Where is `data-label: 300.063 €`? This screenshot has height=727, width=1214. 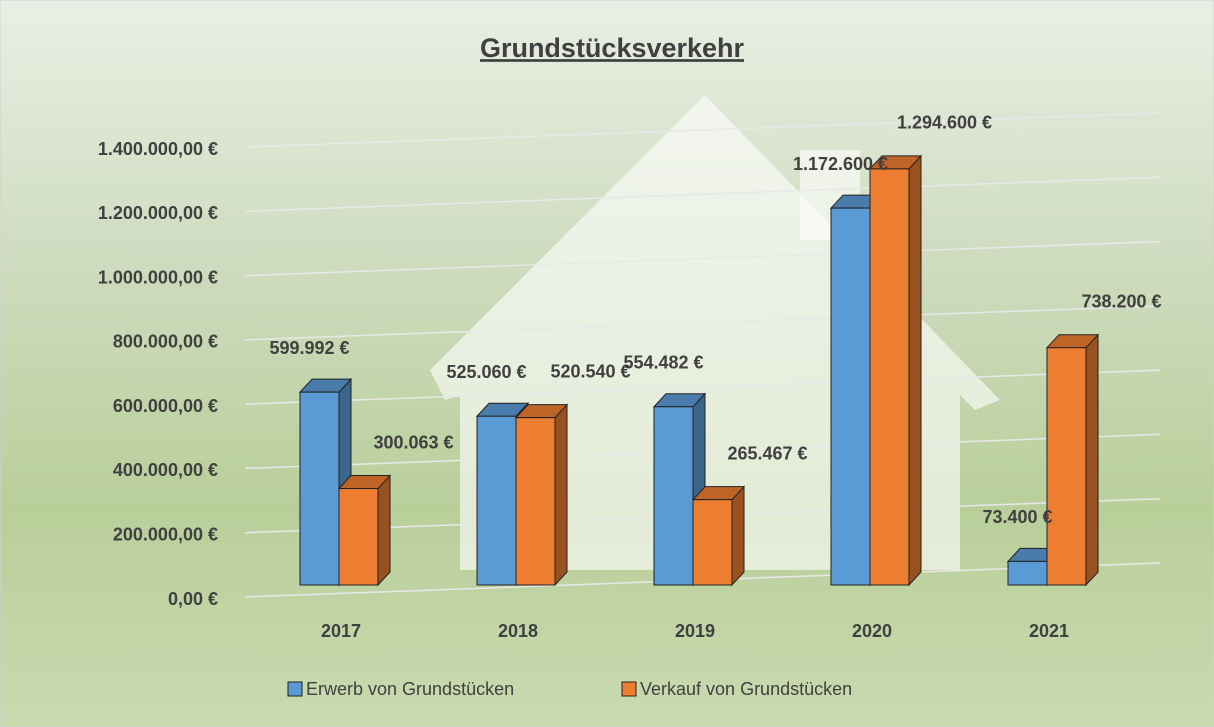
data-label: 300.063 € is located at coordinates (413, 442).